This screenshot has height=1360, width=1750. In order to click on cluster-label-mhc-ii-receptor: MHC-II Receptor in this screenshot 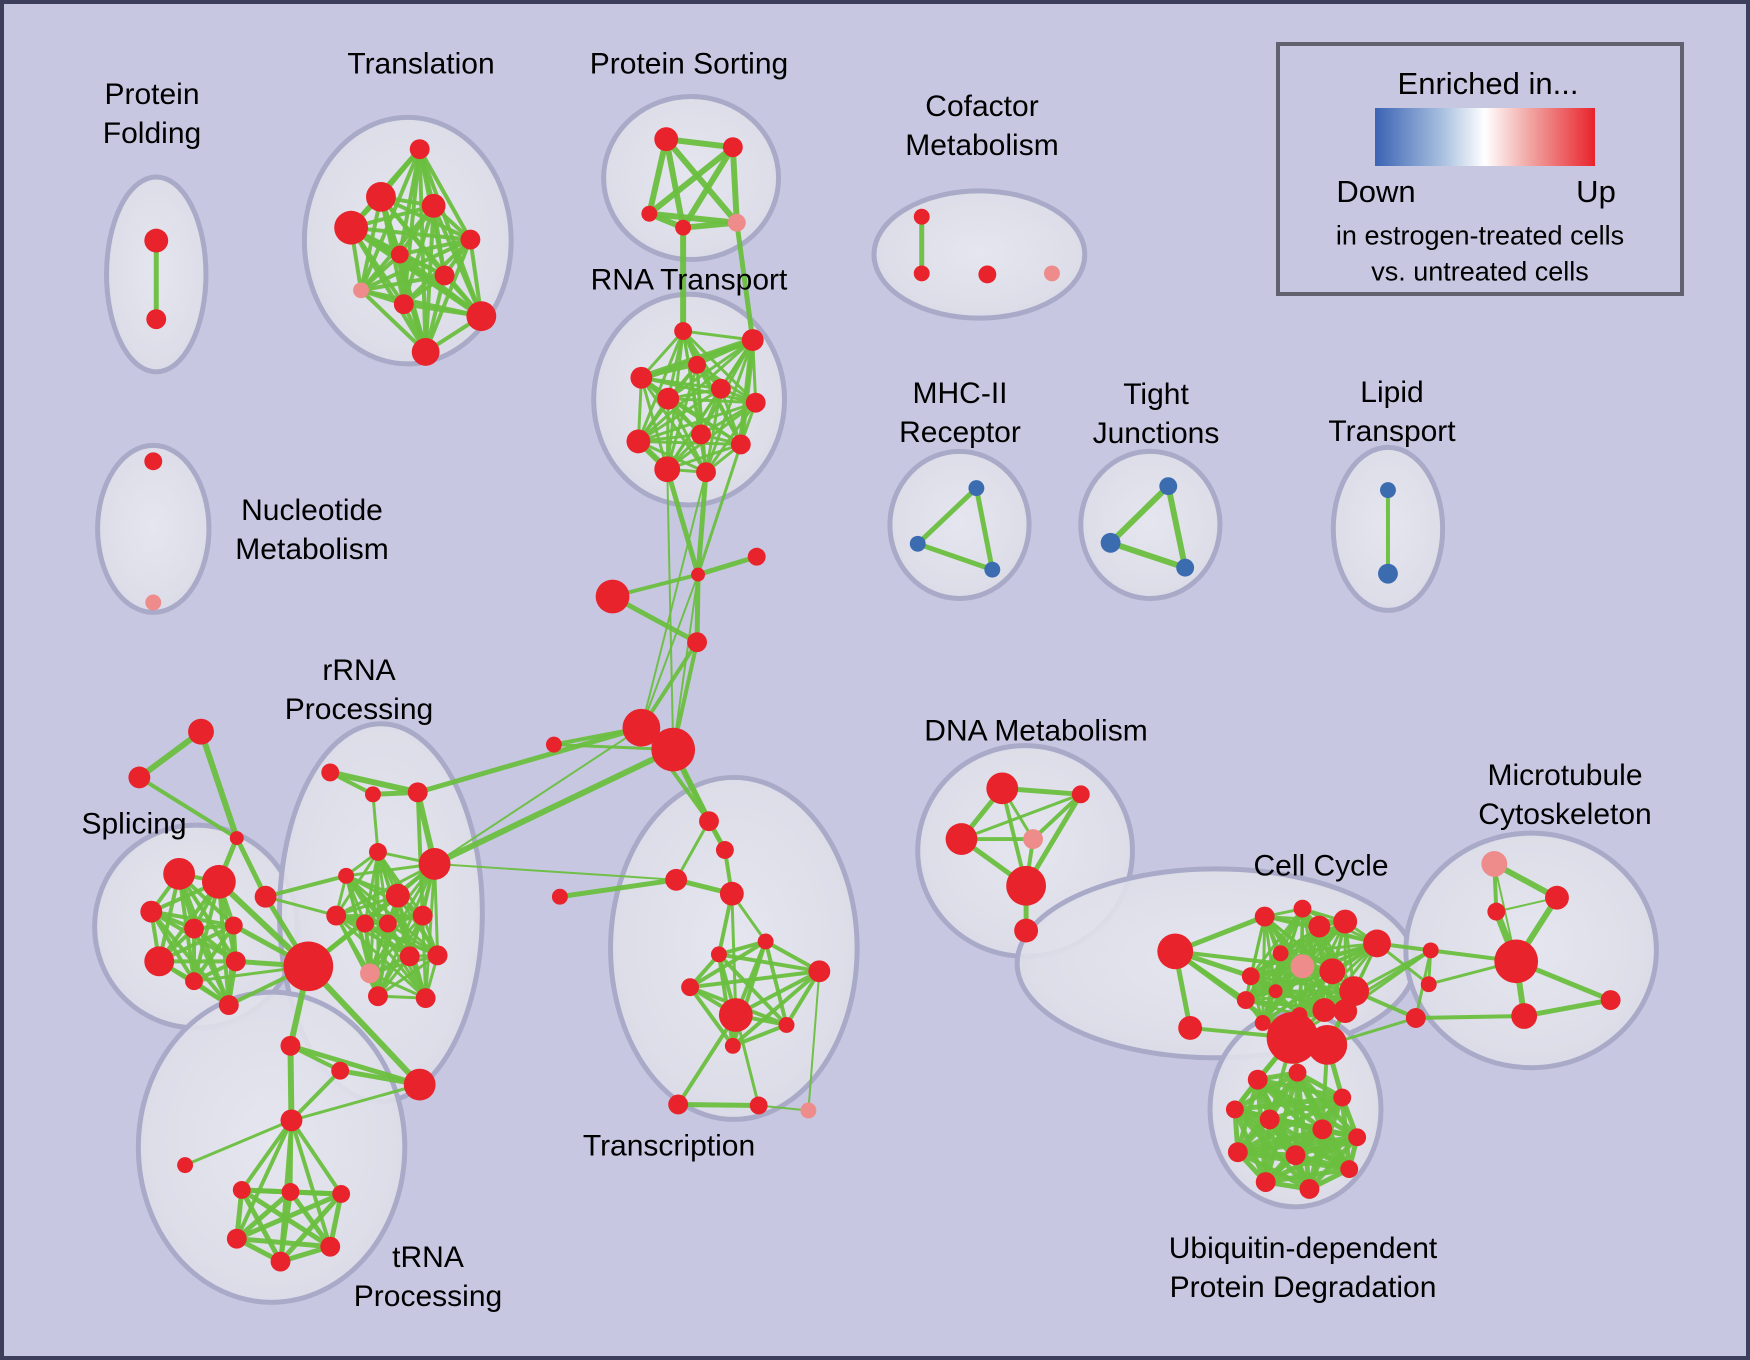, I will do `click(960, 413)`.